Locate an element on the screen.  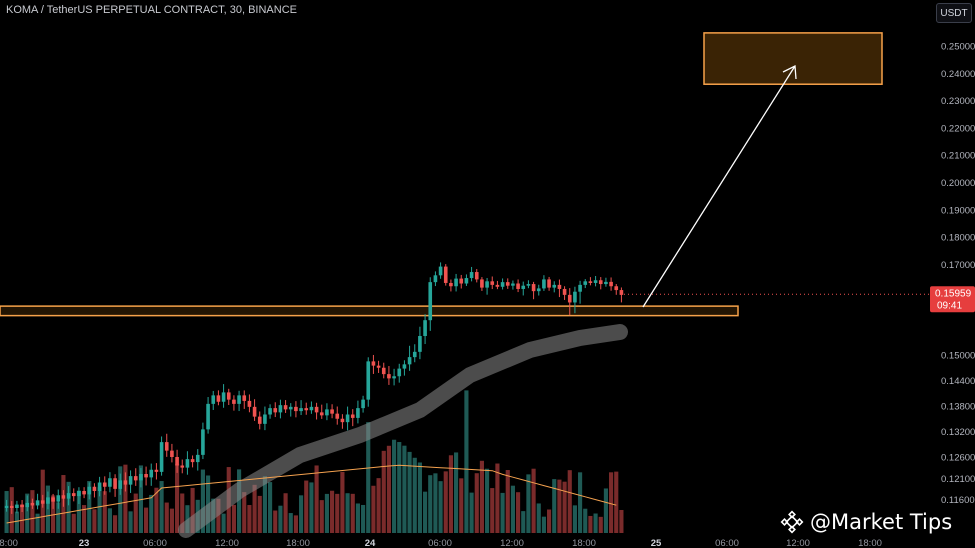
watermark-text: @Market Tips is located at coordinates (881, 522).